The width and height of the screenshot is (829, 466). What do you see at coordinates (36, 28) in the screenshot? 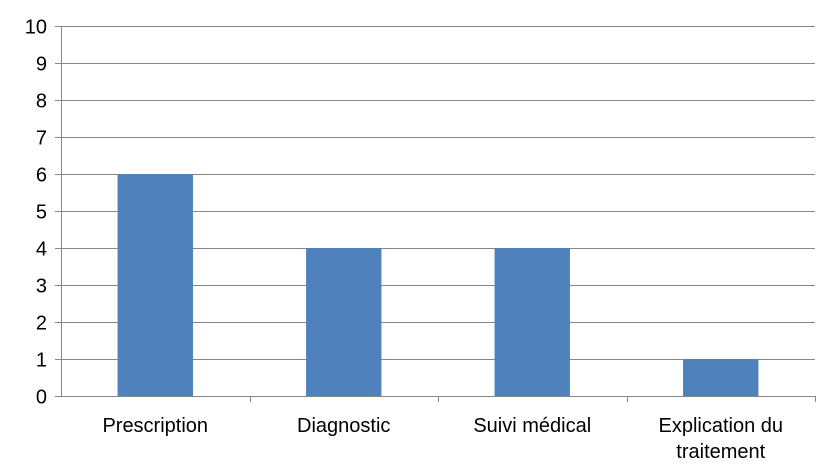
I see `y-tick-label-10: 10` at bounding box center [36, 28].